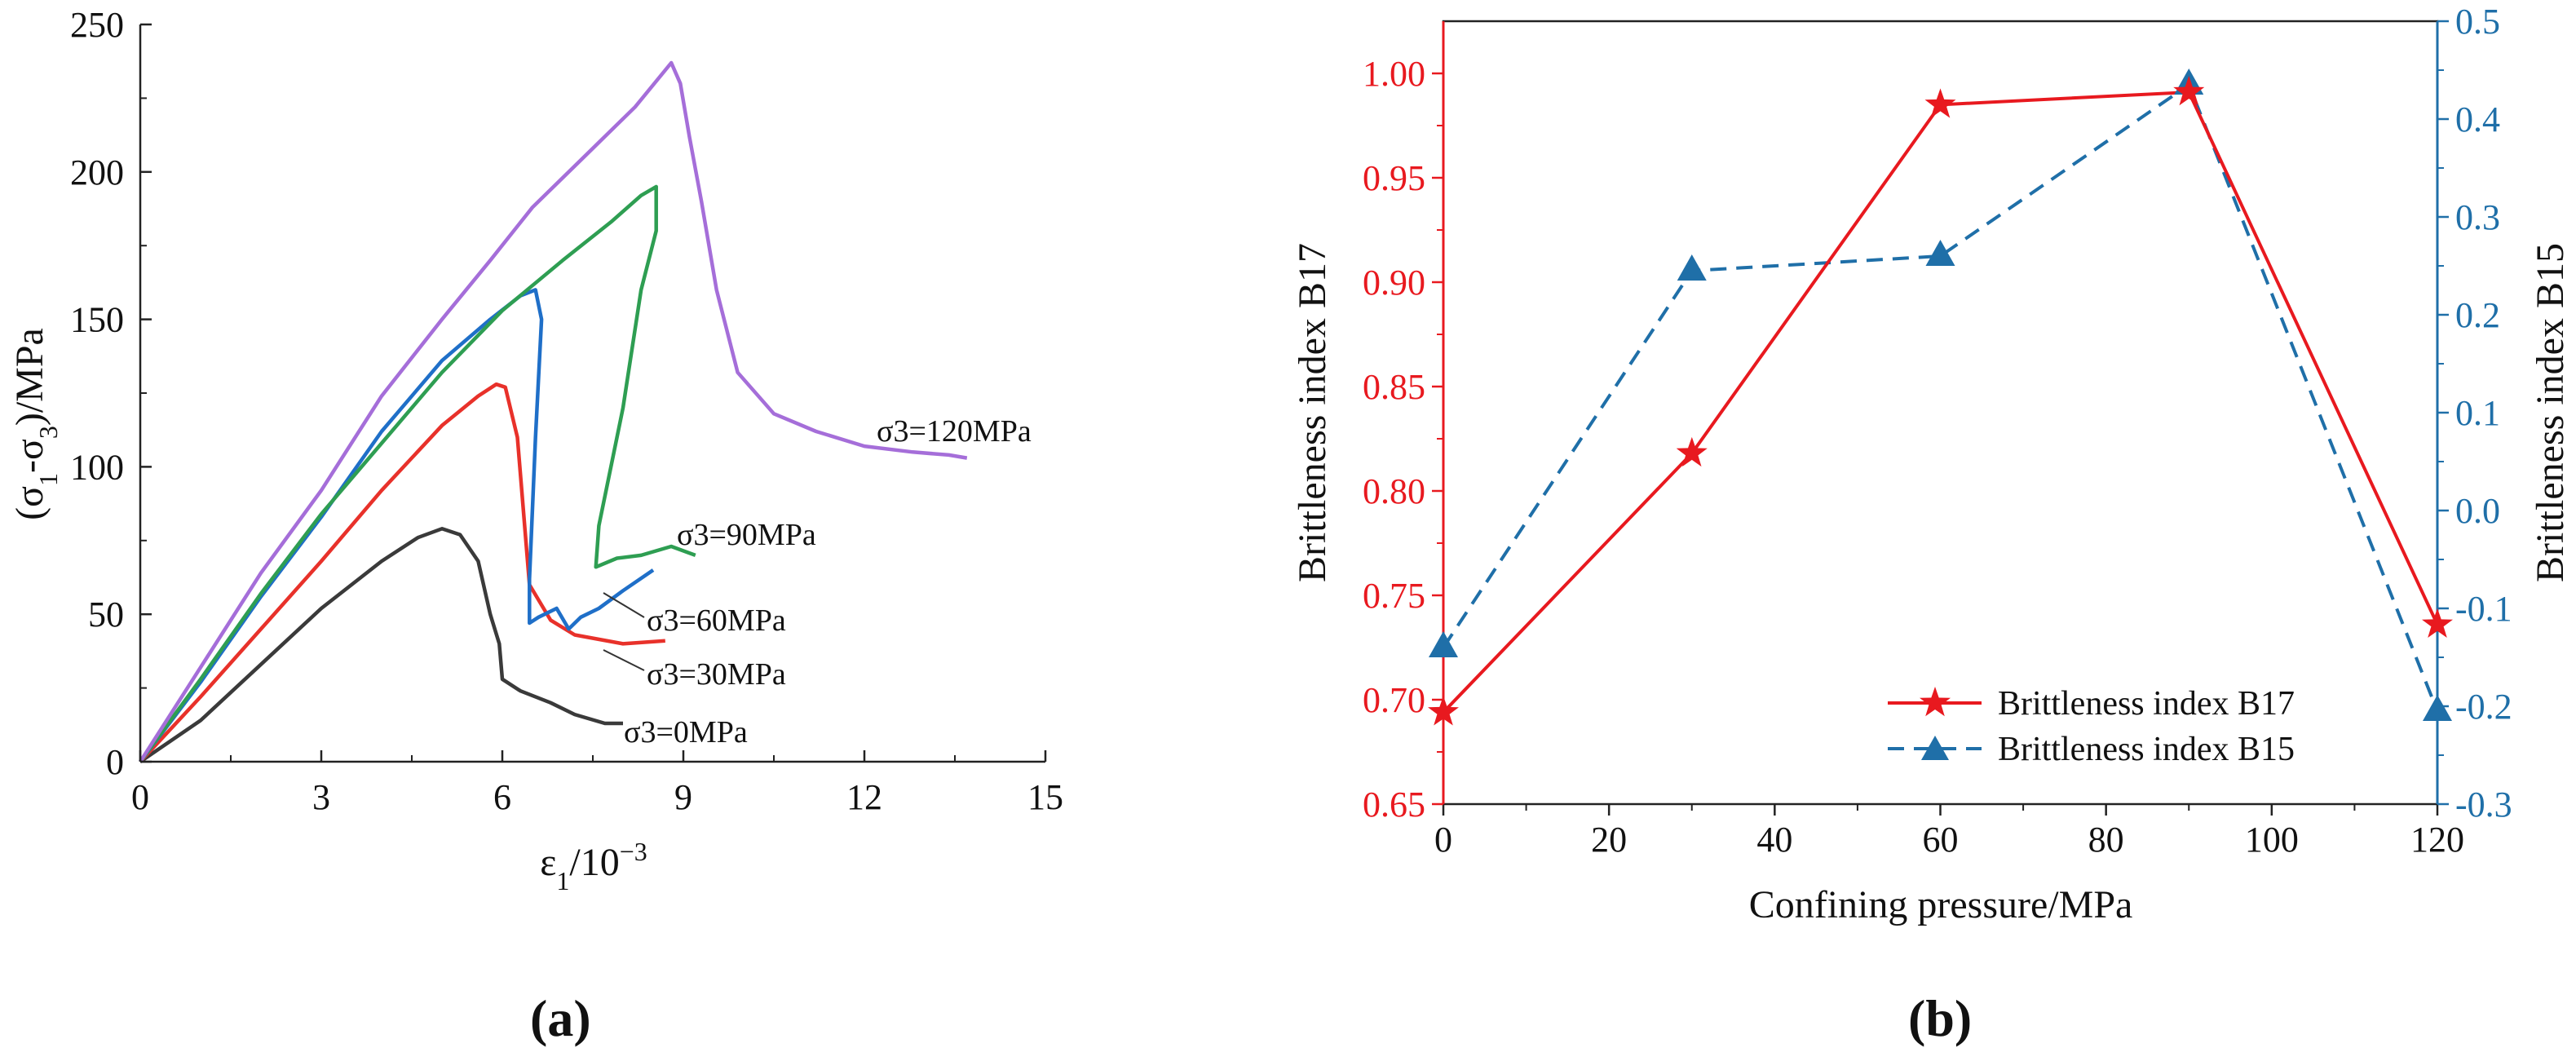 The width and height of the screenshot is (2576, 1061). Describe the element at coordinates (2477, 217) in the screenshot. I see `right-y-tick-label: 0.3` at that location.